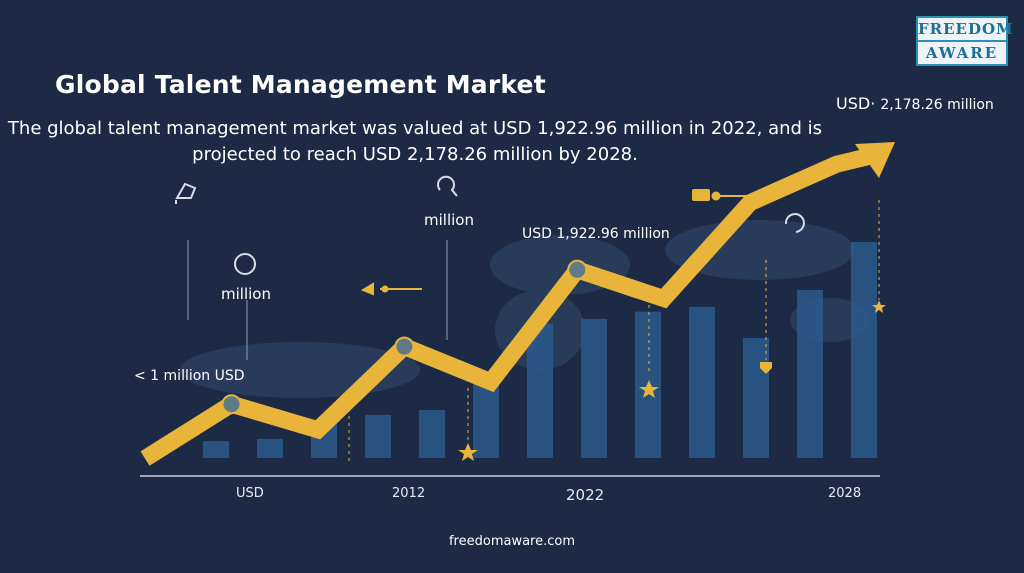 Image resolution: width=1024 pixels, height=573 pixels. I want to click on million-label-b: million, so click(449, 220).